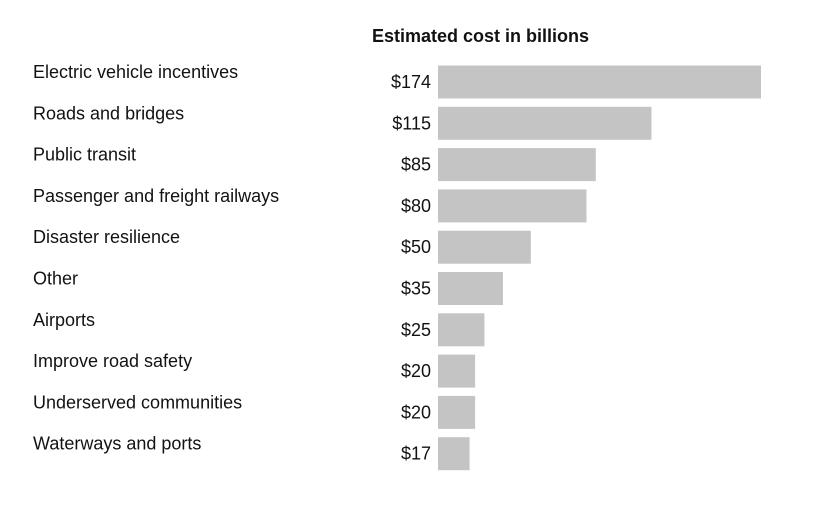 This screenshot has width=840, height=520. What do you see at coordinates (342, 121) in the screenshot?
I see `bar-row: Roads and bridges $115` at bounding box center [342, 121].